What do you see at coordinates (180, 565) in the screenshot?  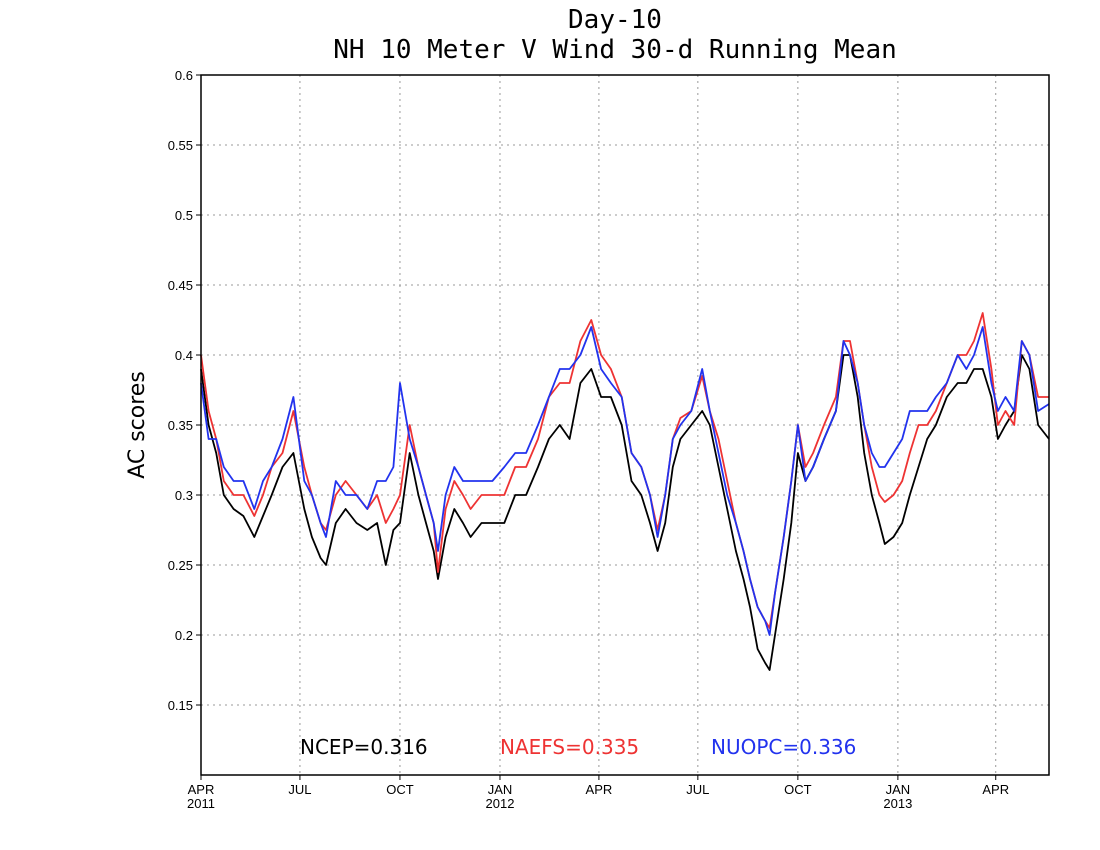 I see `y-tick-label: 0.25` at bounding box center [180, 565].